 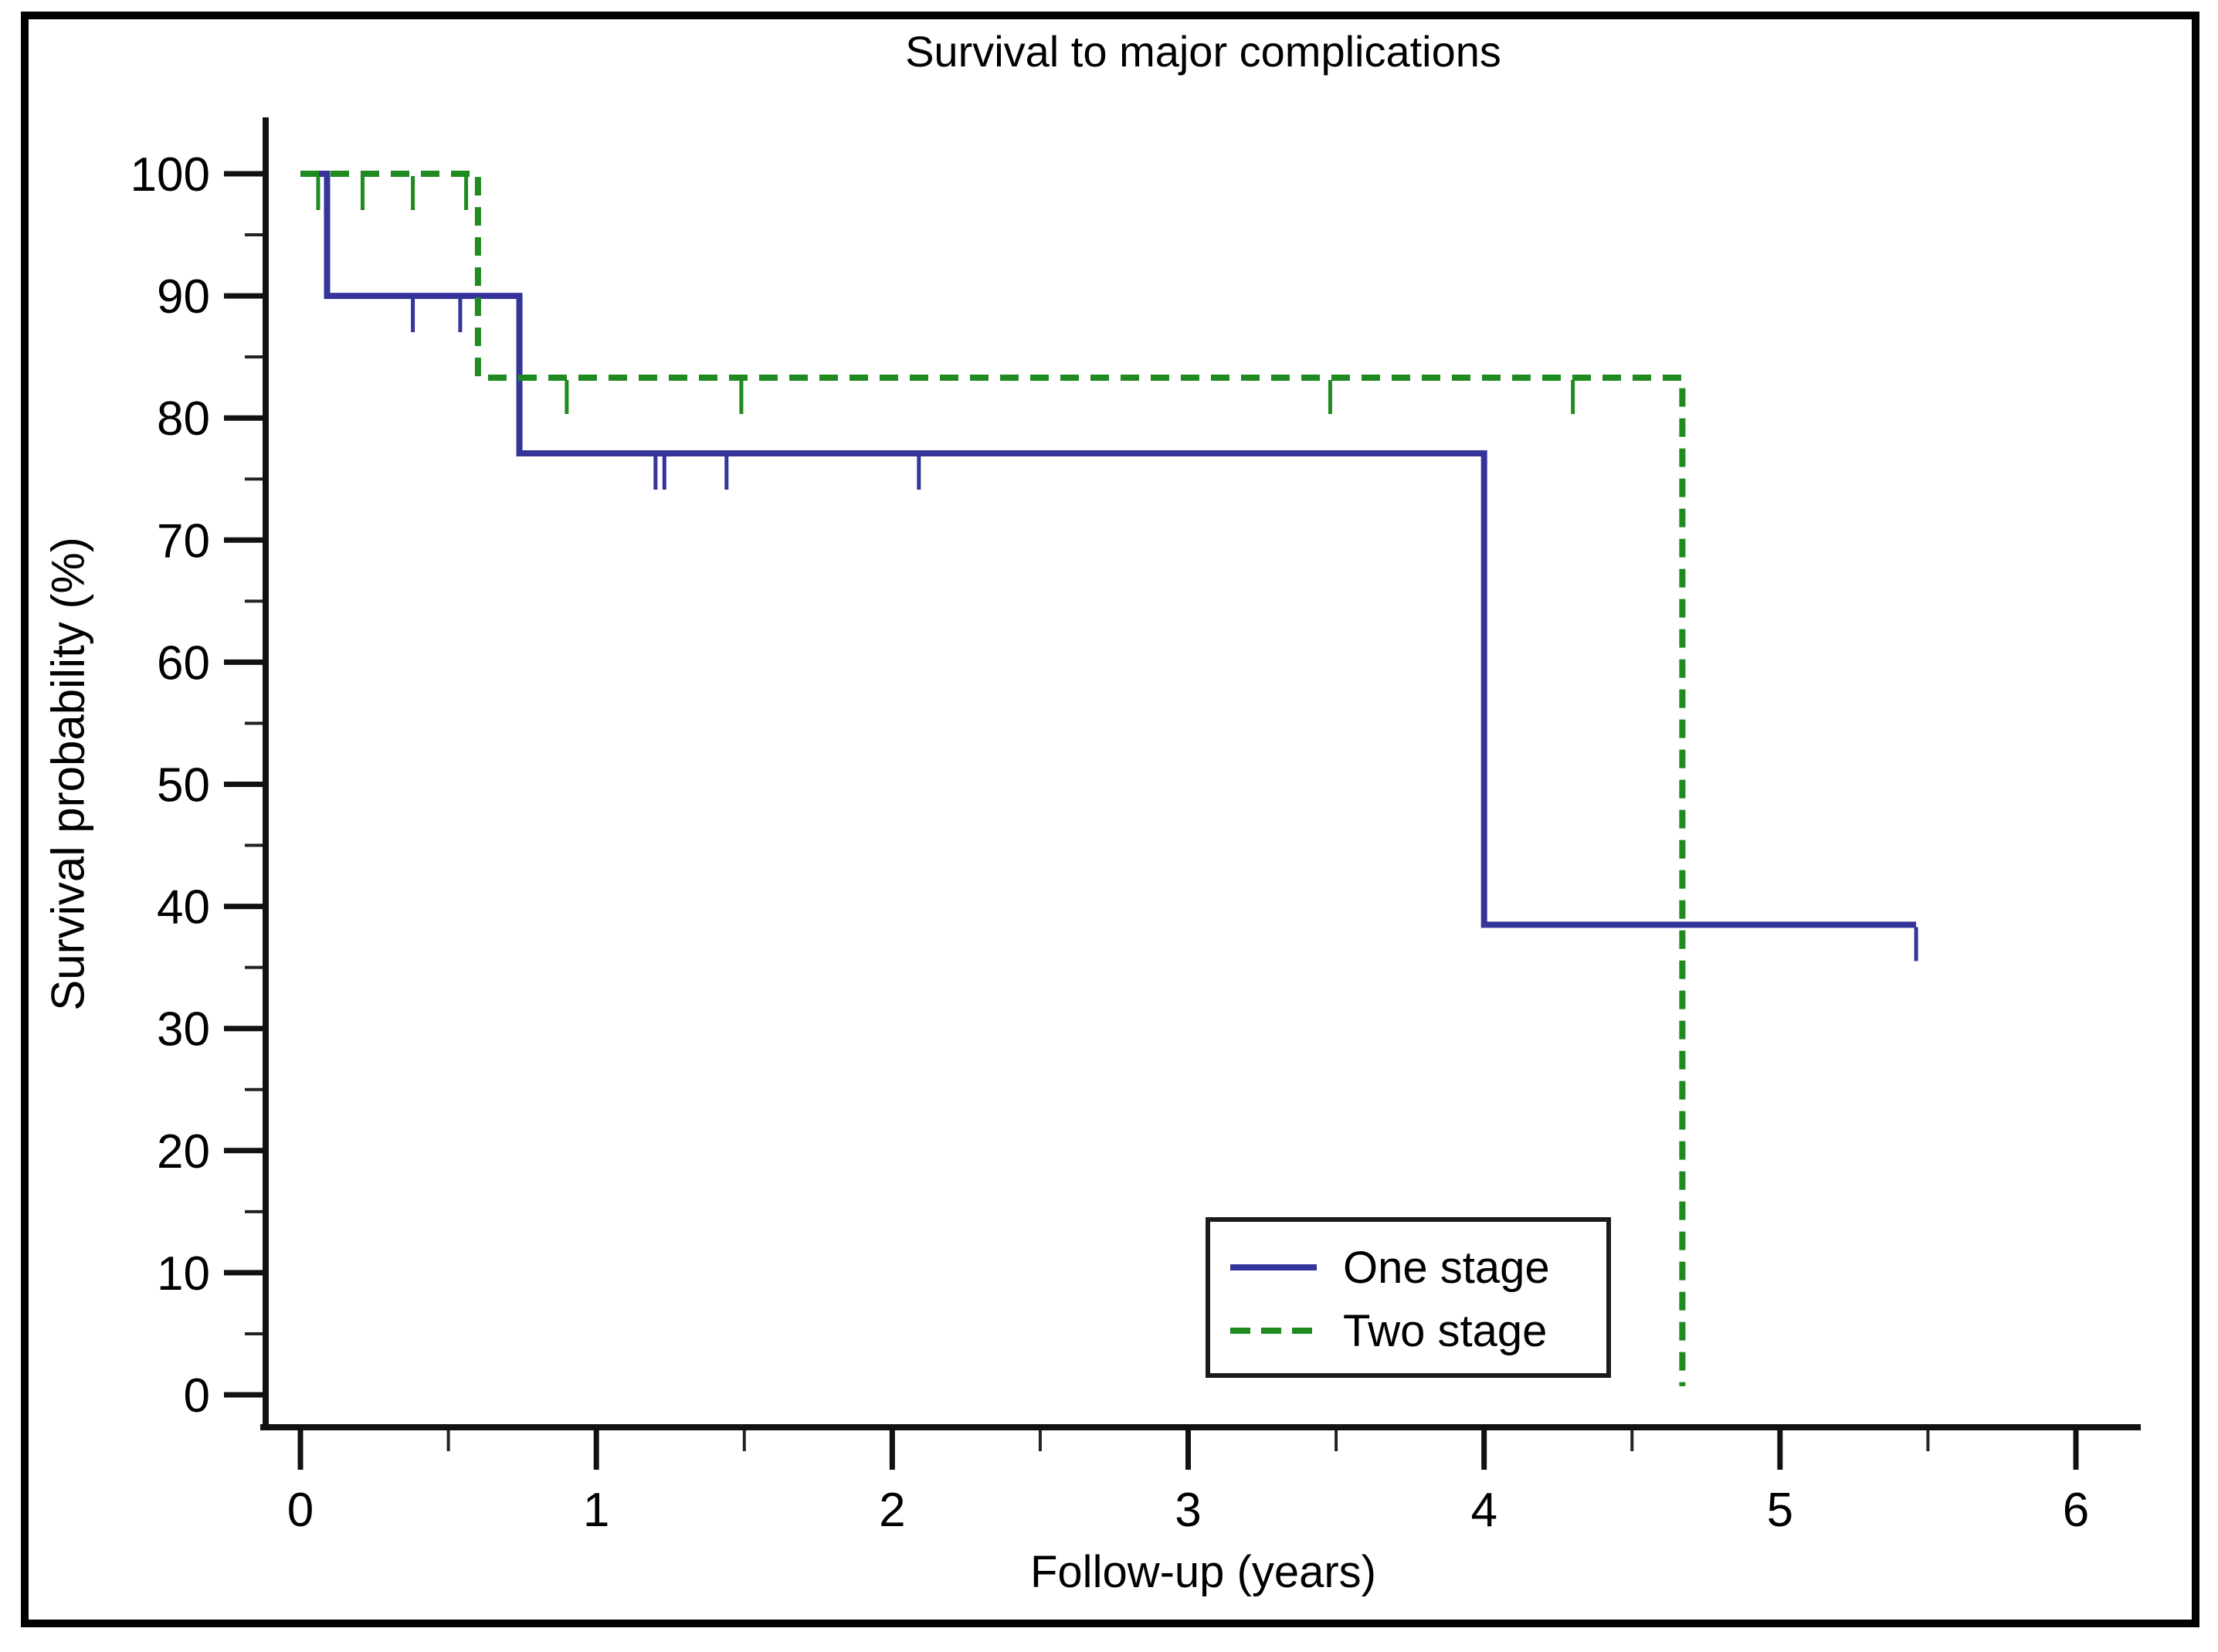 I want to click on chart-title: Survival to major complications, so click(x=1203, y=51).